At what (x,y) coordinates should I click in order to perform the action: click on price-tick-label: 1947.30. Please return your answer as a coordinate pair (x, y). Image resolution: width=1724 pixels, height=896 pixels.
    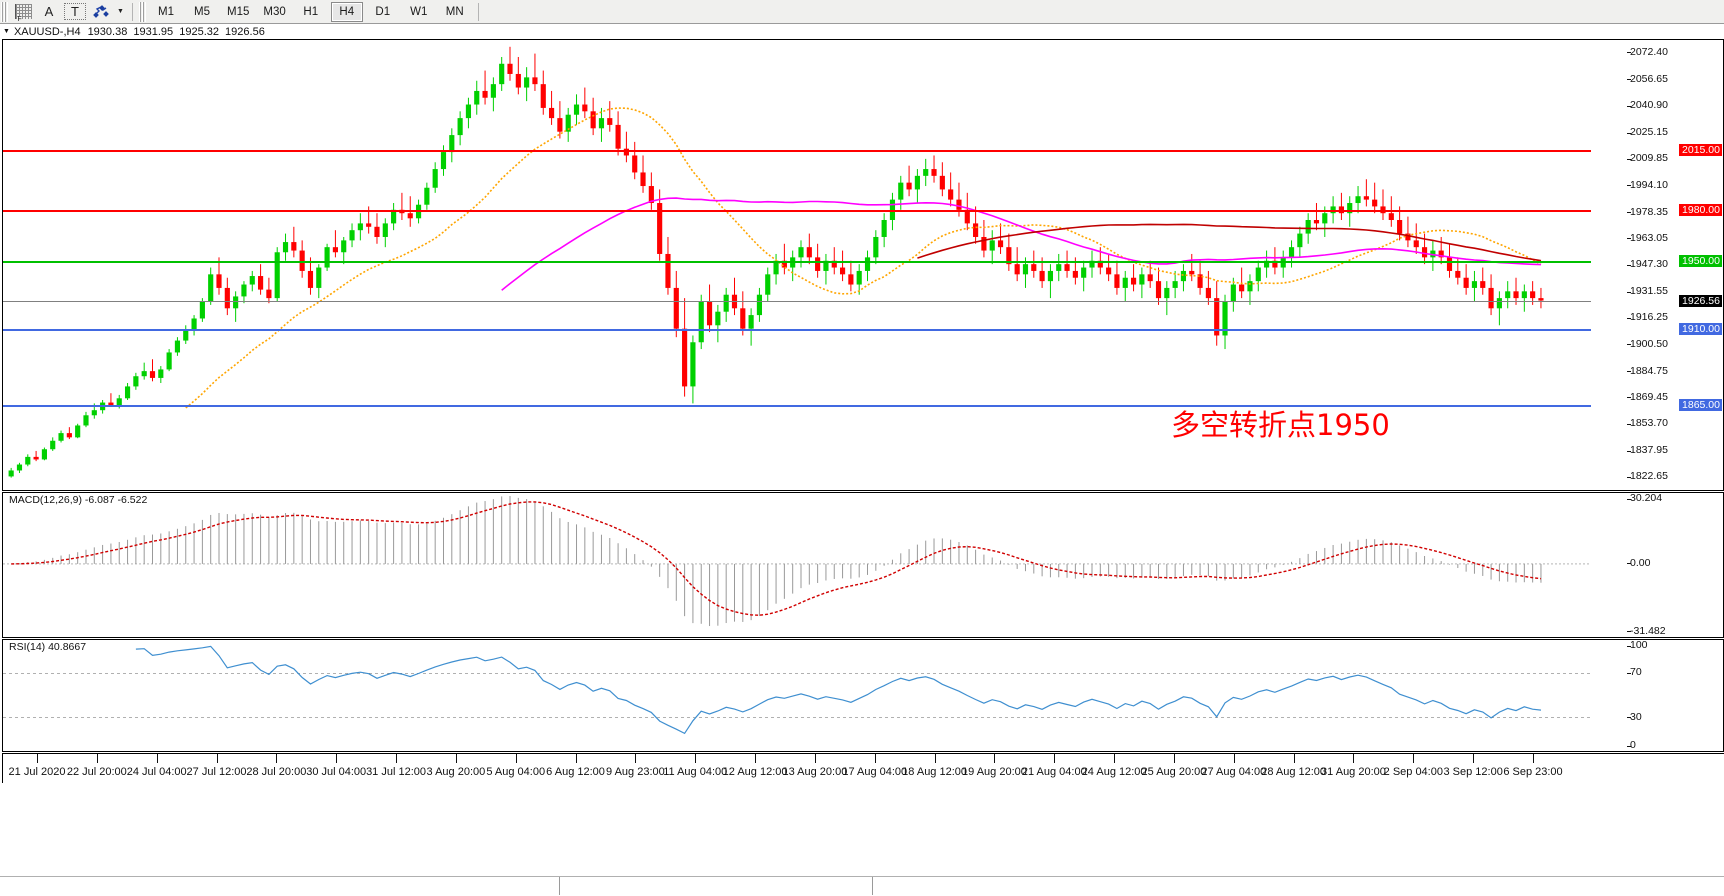
    Looking at the image, I should click on (1649, 264).